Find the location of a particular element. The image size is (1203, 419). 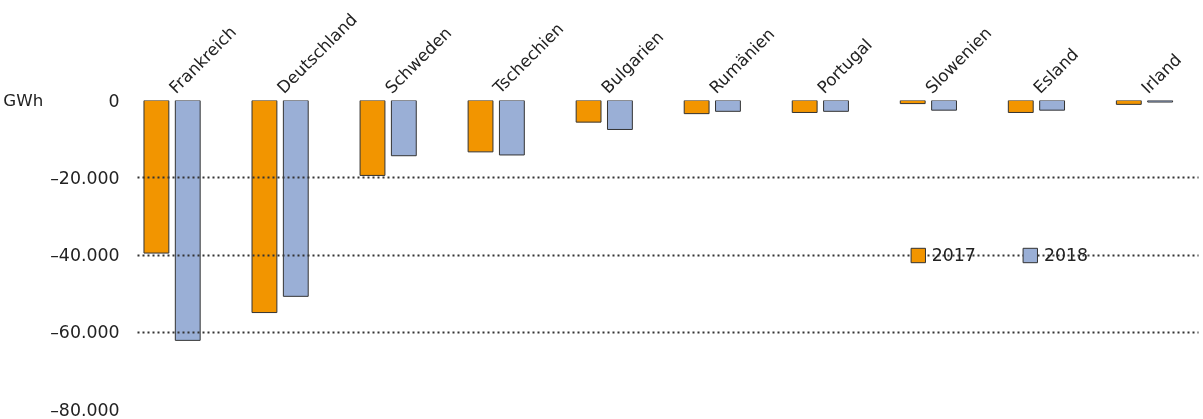

y-tick-label: –60.000 is located at coordinates (85, 332).